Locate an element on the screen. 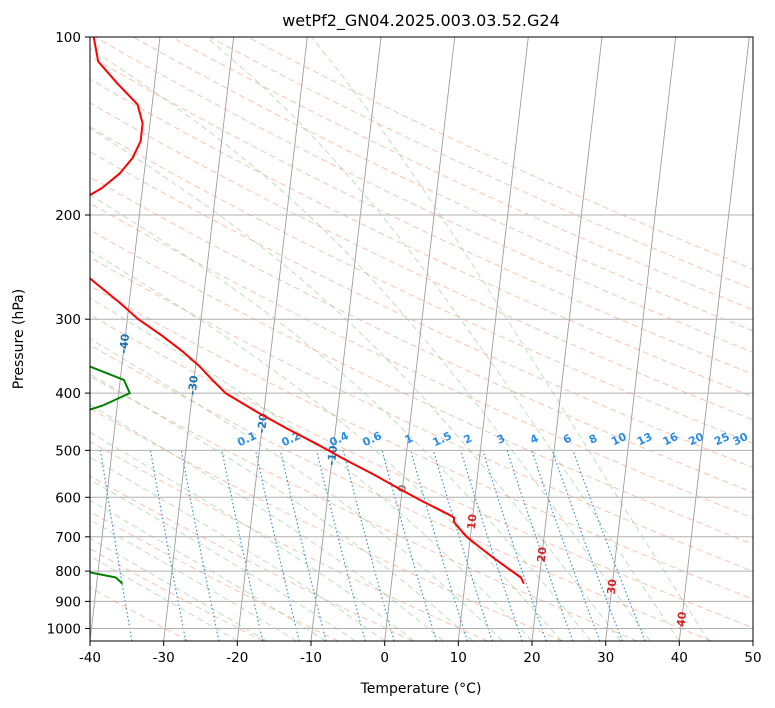 The image size is (775, 708). y-axis-label: Pressure (hPa) is located at coordinates (19, 339).